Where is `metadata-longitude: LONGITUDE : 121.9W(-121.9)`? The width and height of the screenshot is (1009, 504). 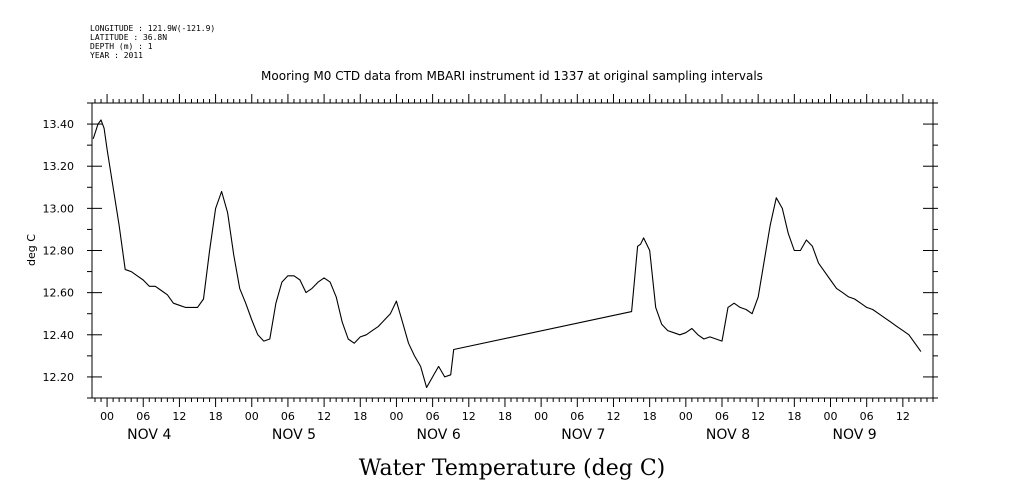
metadata-longitude: LONGITUDE : 121.9W(-121.9) is located at coordinates (152, 28).